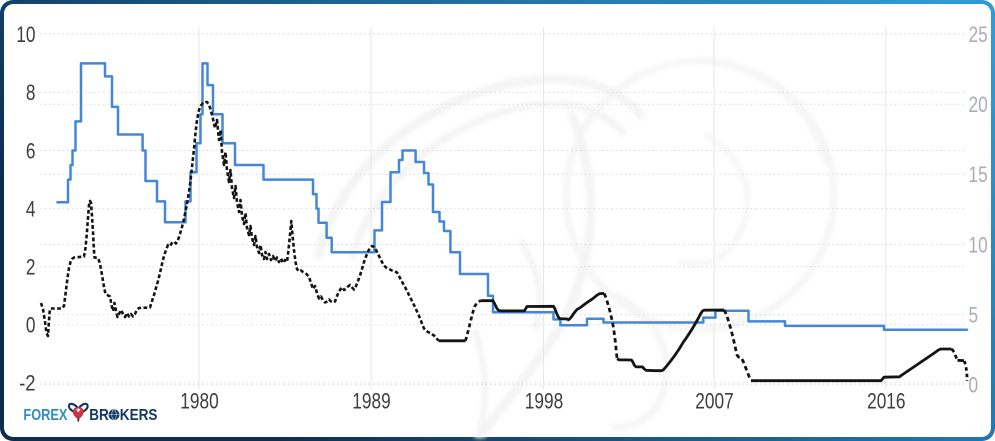 The image size is (995, 441). Describe the element at coordinates (27, 383) in the screenshot. I see `svg-text: -2` at that location.